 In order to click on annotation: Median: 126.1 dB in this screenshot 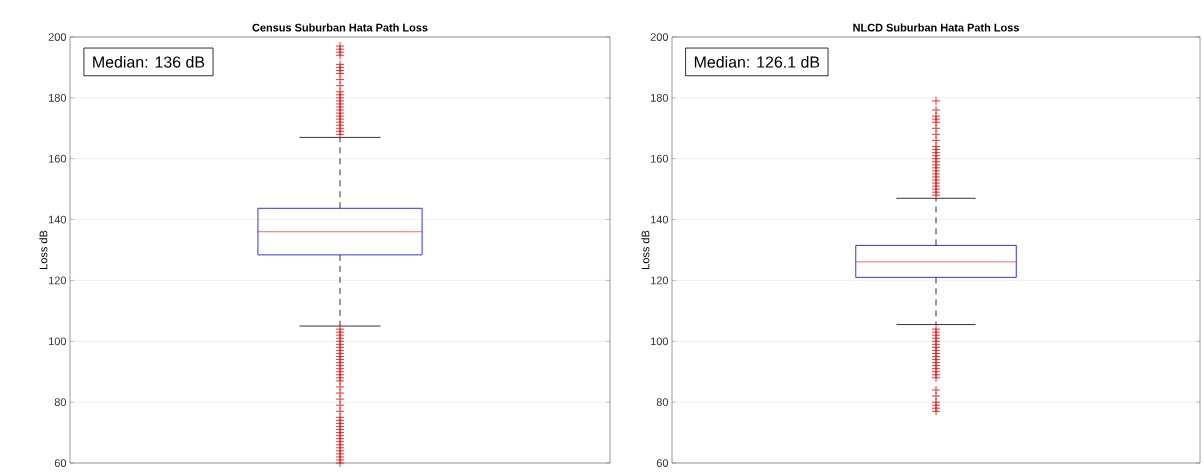, I will do `click(757, 62)`.